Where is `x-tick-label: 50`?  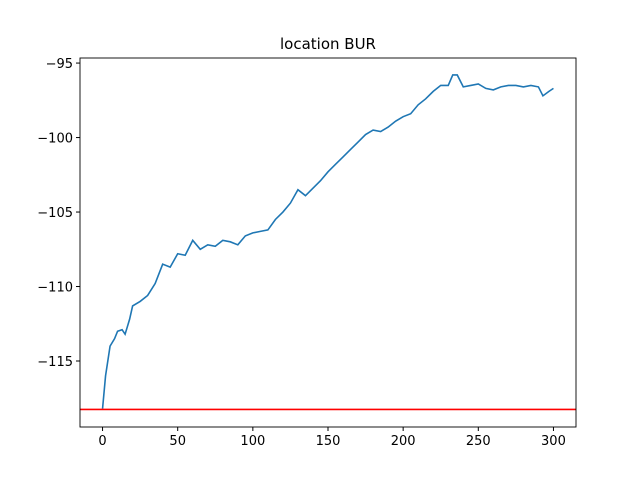
x-tick-label: 50 is located at coordinates (177, 441).